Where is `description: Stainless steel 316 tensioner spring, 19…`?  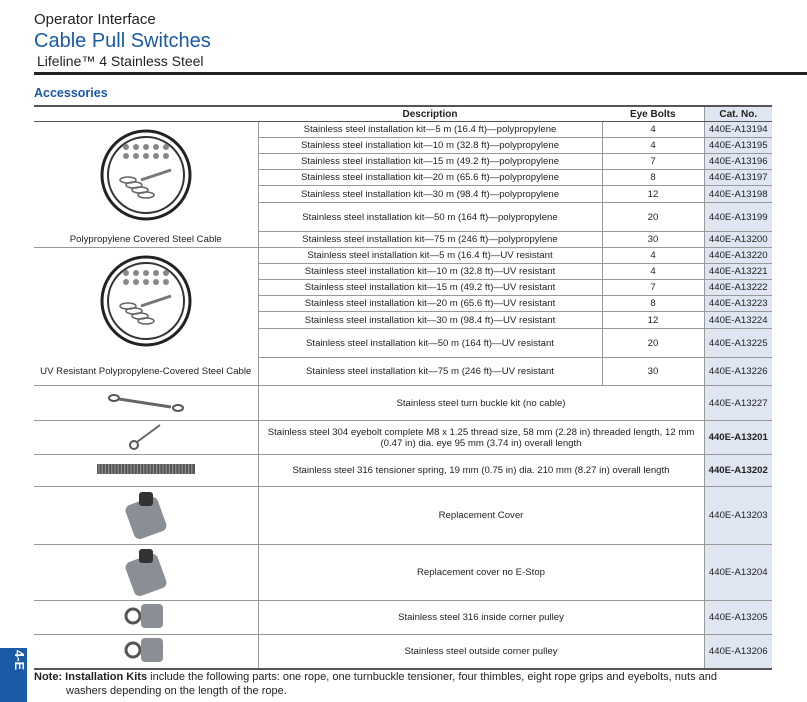
description: Stainless steel 316 tensioner spring, 19… is located at coordinates (481, 470).